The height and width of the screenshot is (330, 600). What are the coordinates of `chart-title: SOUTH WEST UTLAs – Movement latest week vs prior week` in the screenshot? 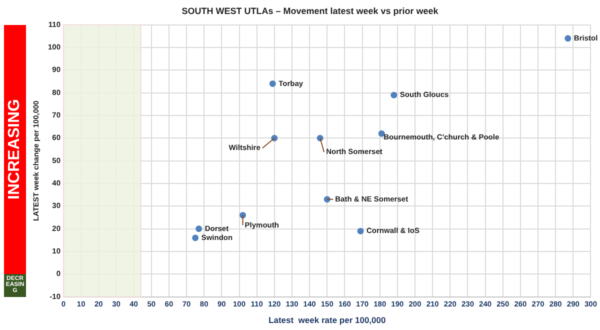 It's located at (311, 11).